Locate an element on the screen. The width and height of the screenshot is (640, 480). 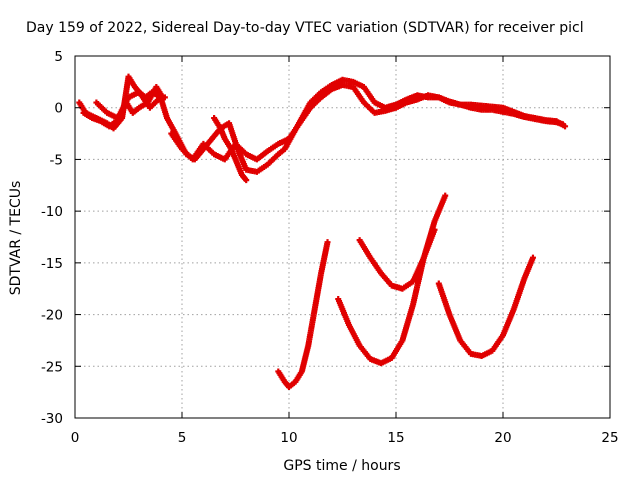
y-tick-label: 0 is located at coordinates (58, 109).